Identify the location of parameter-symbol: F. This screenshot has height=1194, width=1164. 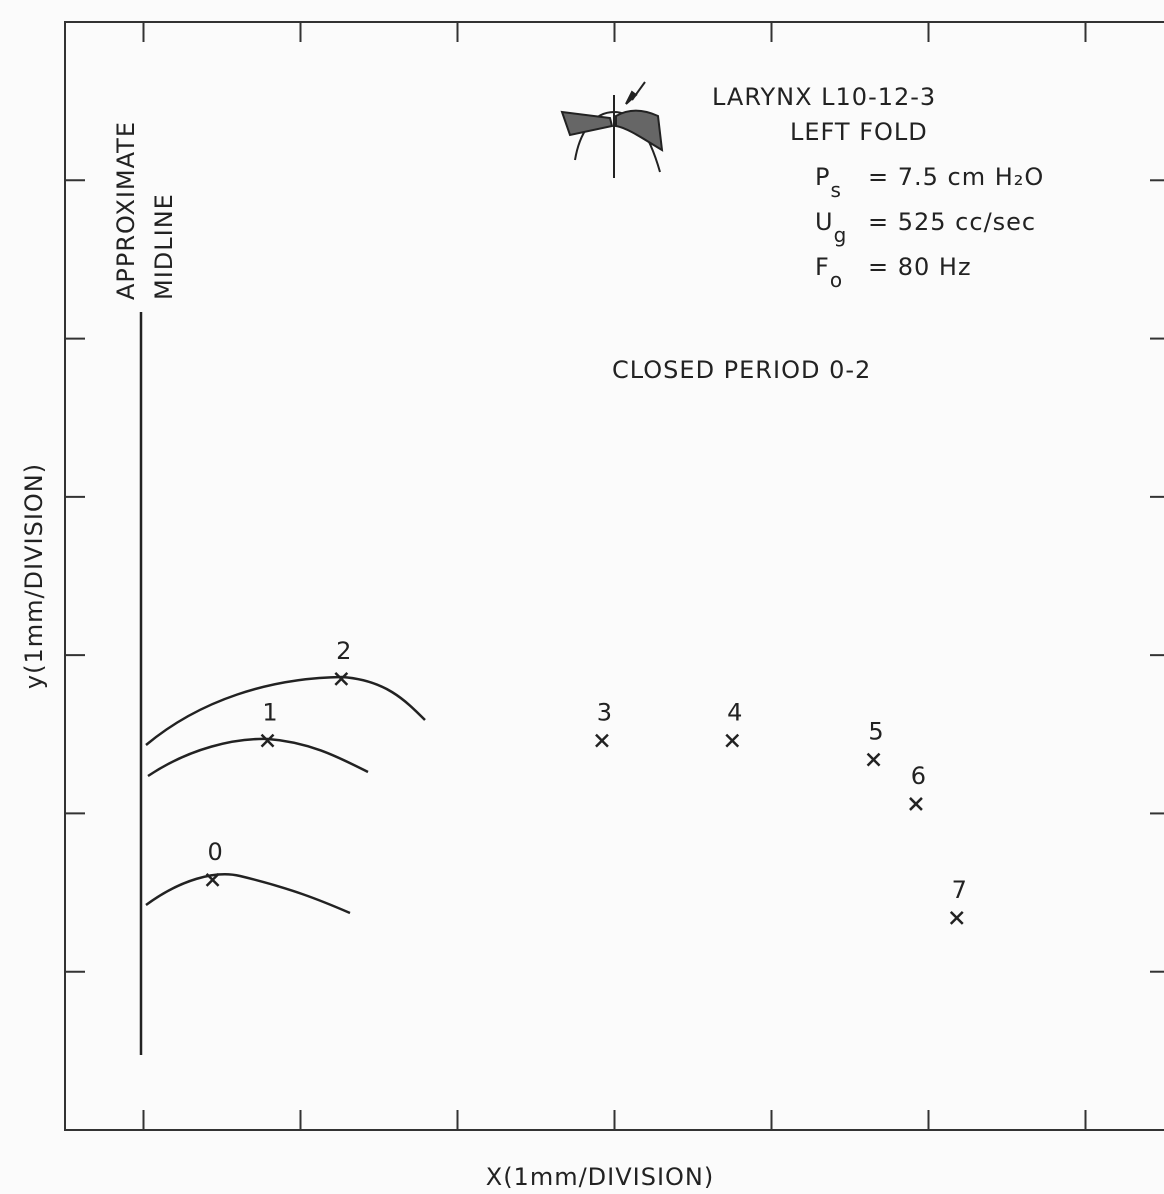
(822, 267).